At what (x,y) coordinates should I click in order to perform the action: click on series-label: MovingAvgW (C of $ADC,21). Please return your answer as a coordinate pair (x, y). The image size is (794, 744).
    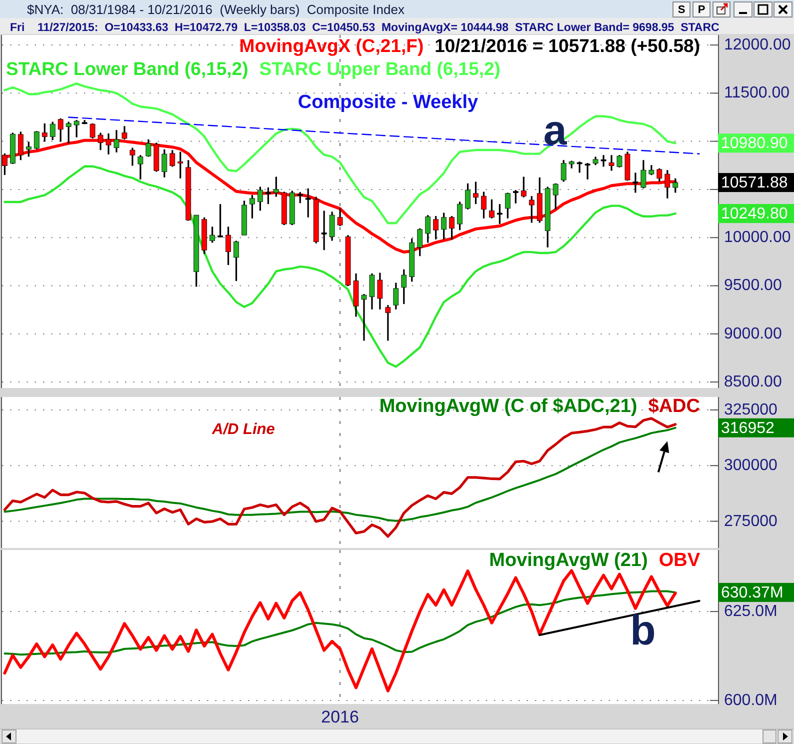
    Looking at the image, I should click on (508, 406).